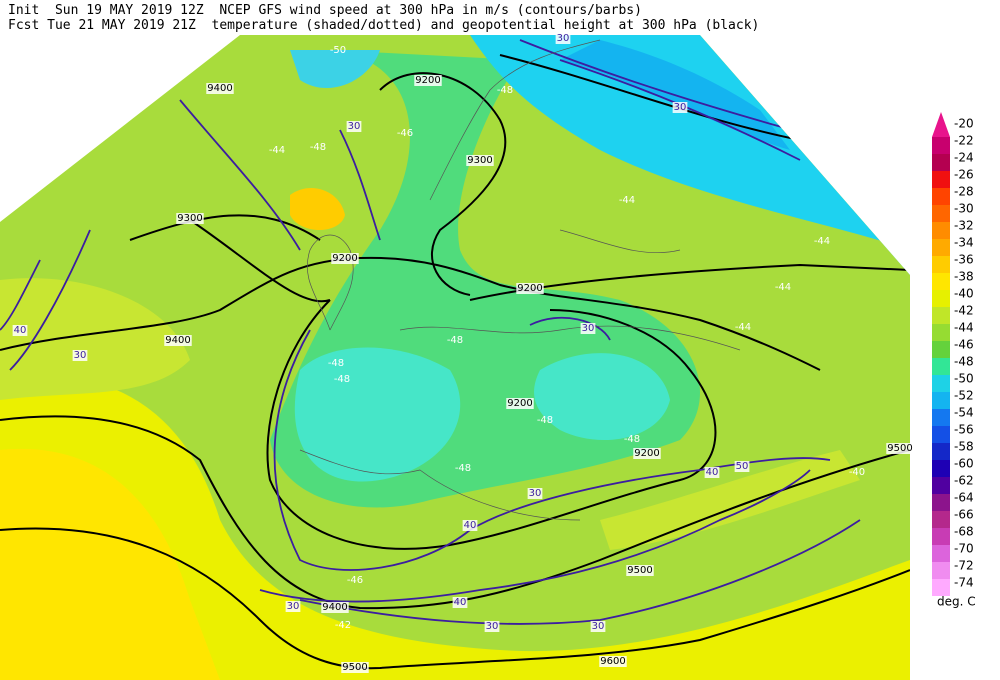 This screenshot has height=680, width=1000. Describe the element at coordinates (783, 287) in the screenshot. I see `temperature-label: -44` at that location.